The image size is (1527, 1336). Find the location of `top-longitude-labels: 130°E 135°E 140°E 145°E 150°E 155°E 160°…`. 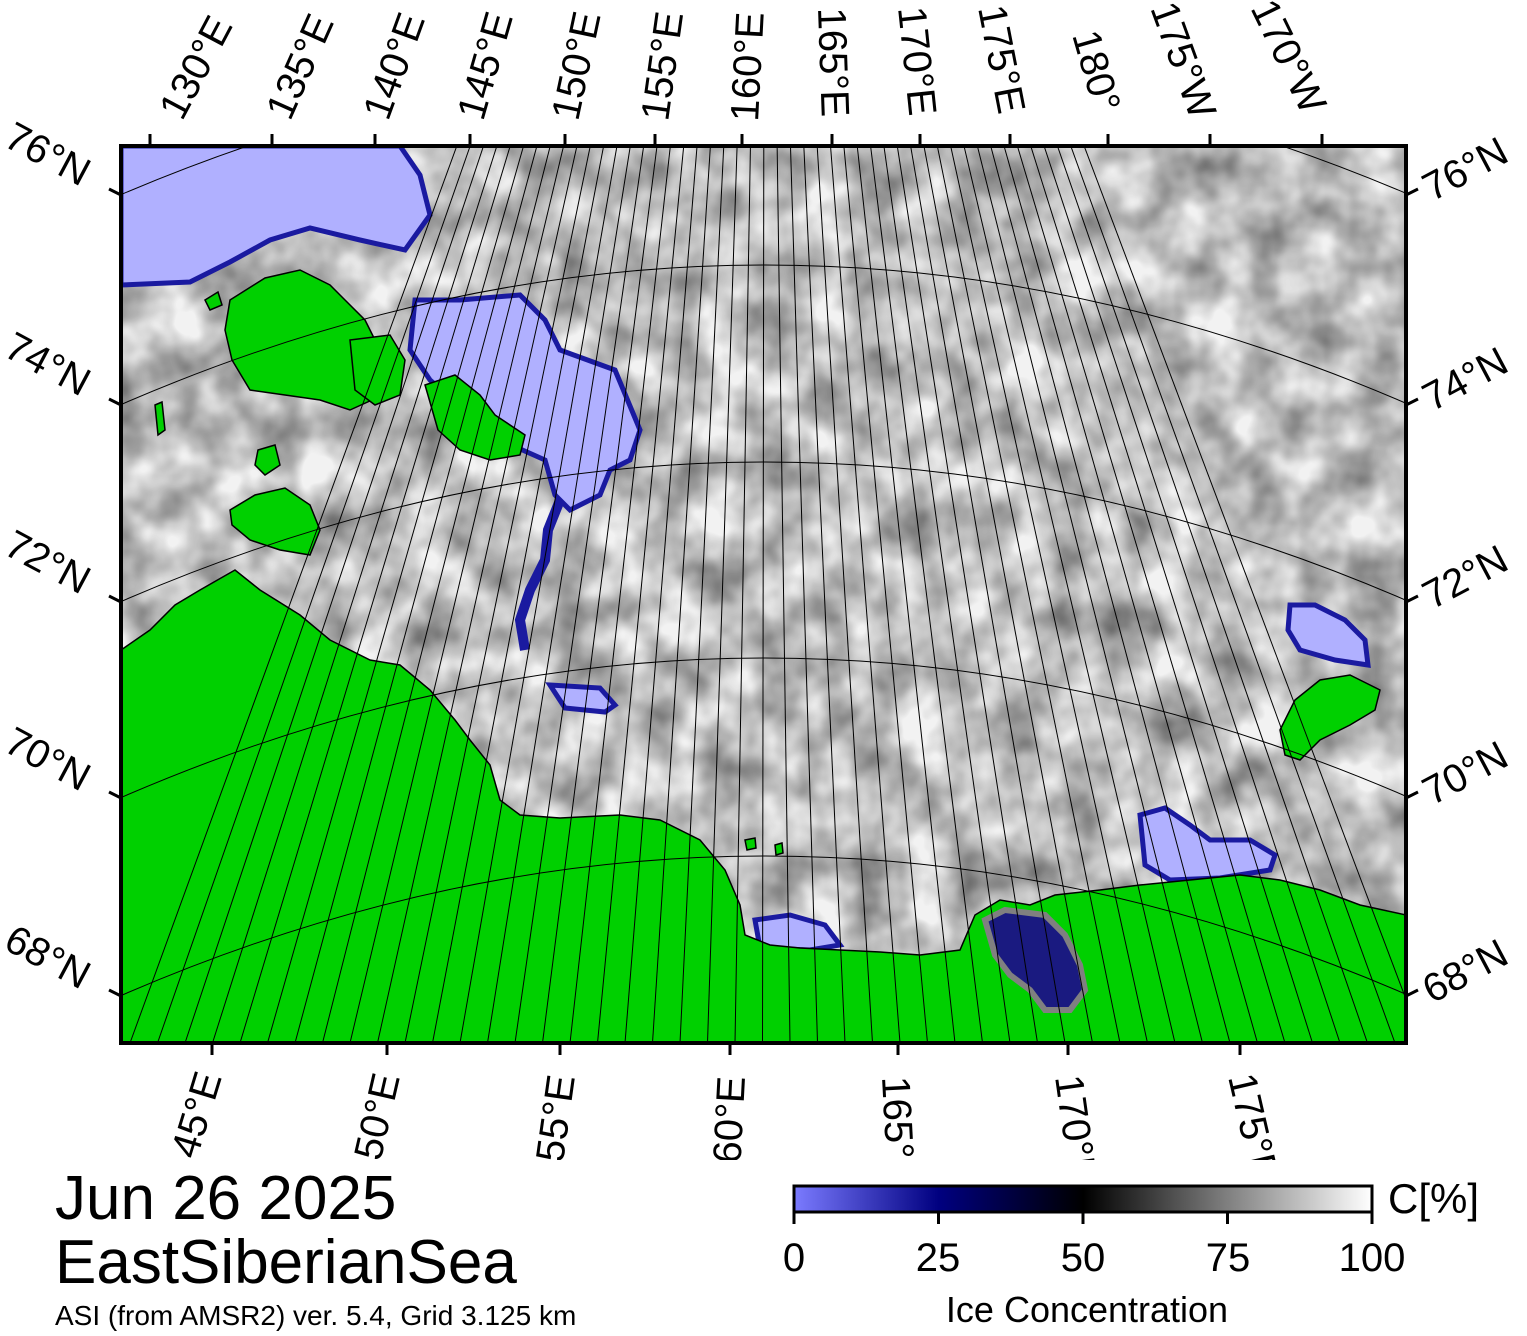

top-longitude-labels: 130°E 135°E 140°E 145°E 150°E 155°E 160°… is located at coordinates (742, 63).